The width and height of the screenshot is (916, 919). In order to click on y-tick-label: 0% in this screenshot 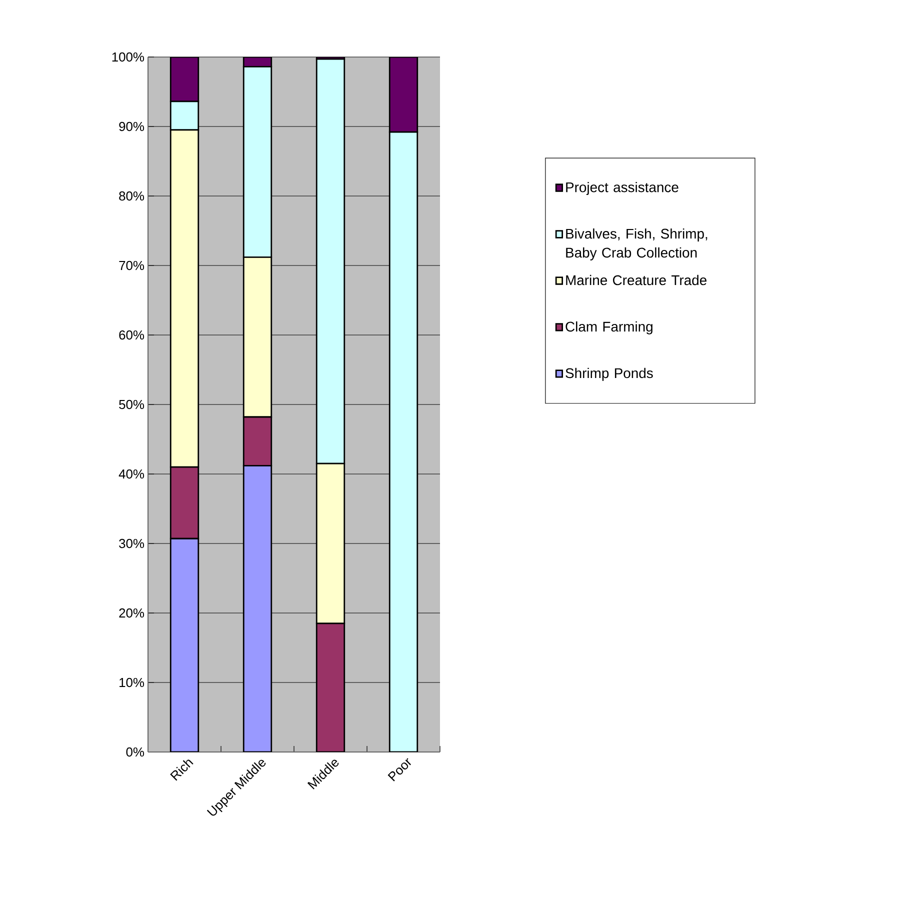, I will do `click(135, 752)`.